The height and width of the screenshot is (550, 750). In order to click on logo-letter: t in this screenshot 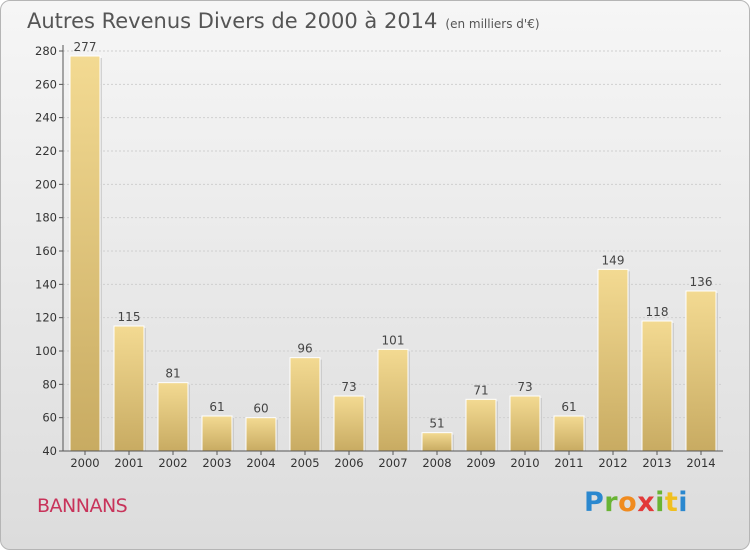, I will do `click(671, 502)`.